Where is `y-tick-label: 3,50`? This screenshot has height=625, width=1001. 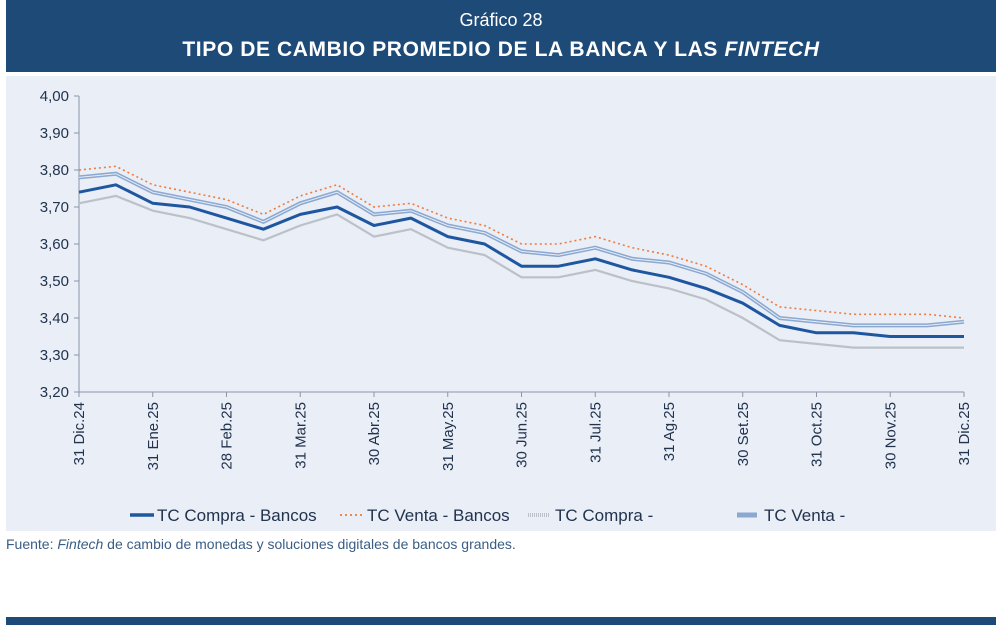 y-tick-label: 3,50 is located at coordinates (54, 281).